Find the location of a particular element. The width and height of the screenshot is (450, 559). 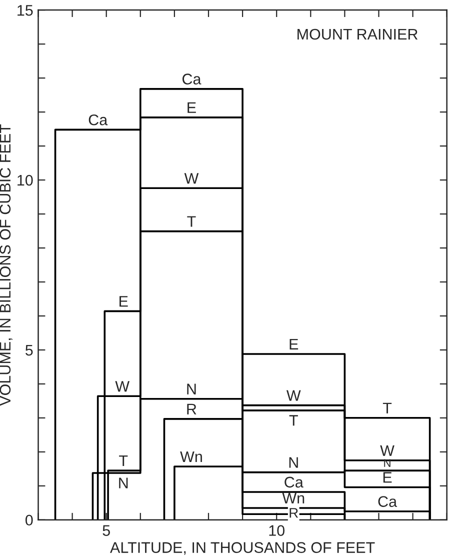

y-axis-title: VOLUME, IN BILLIONS OF CUBIC FEET is located at coordinates (6, 265).